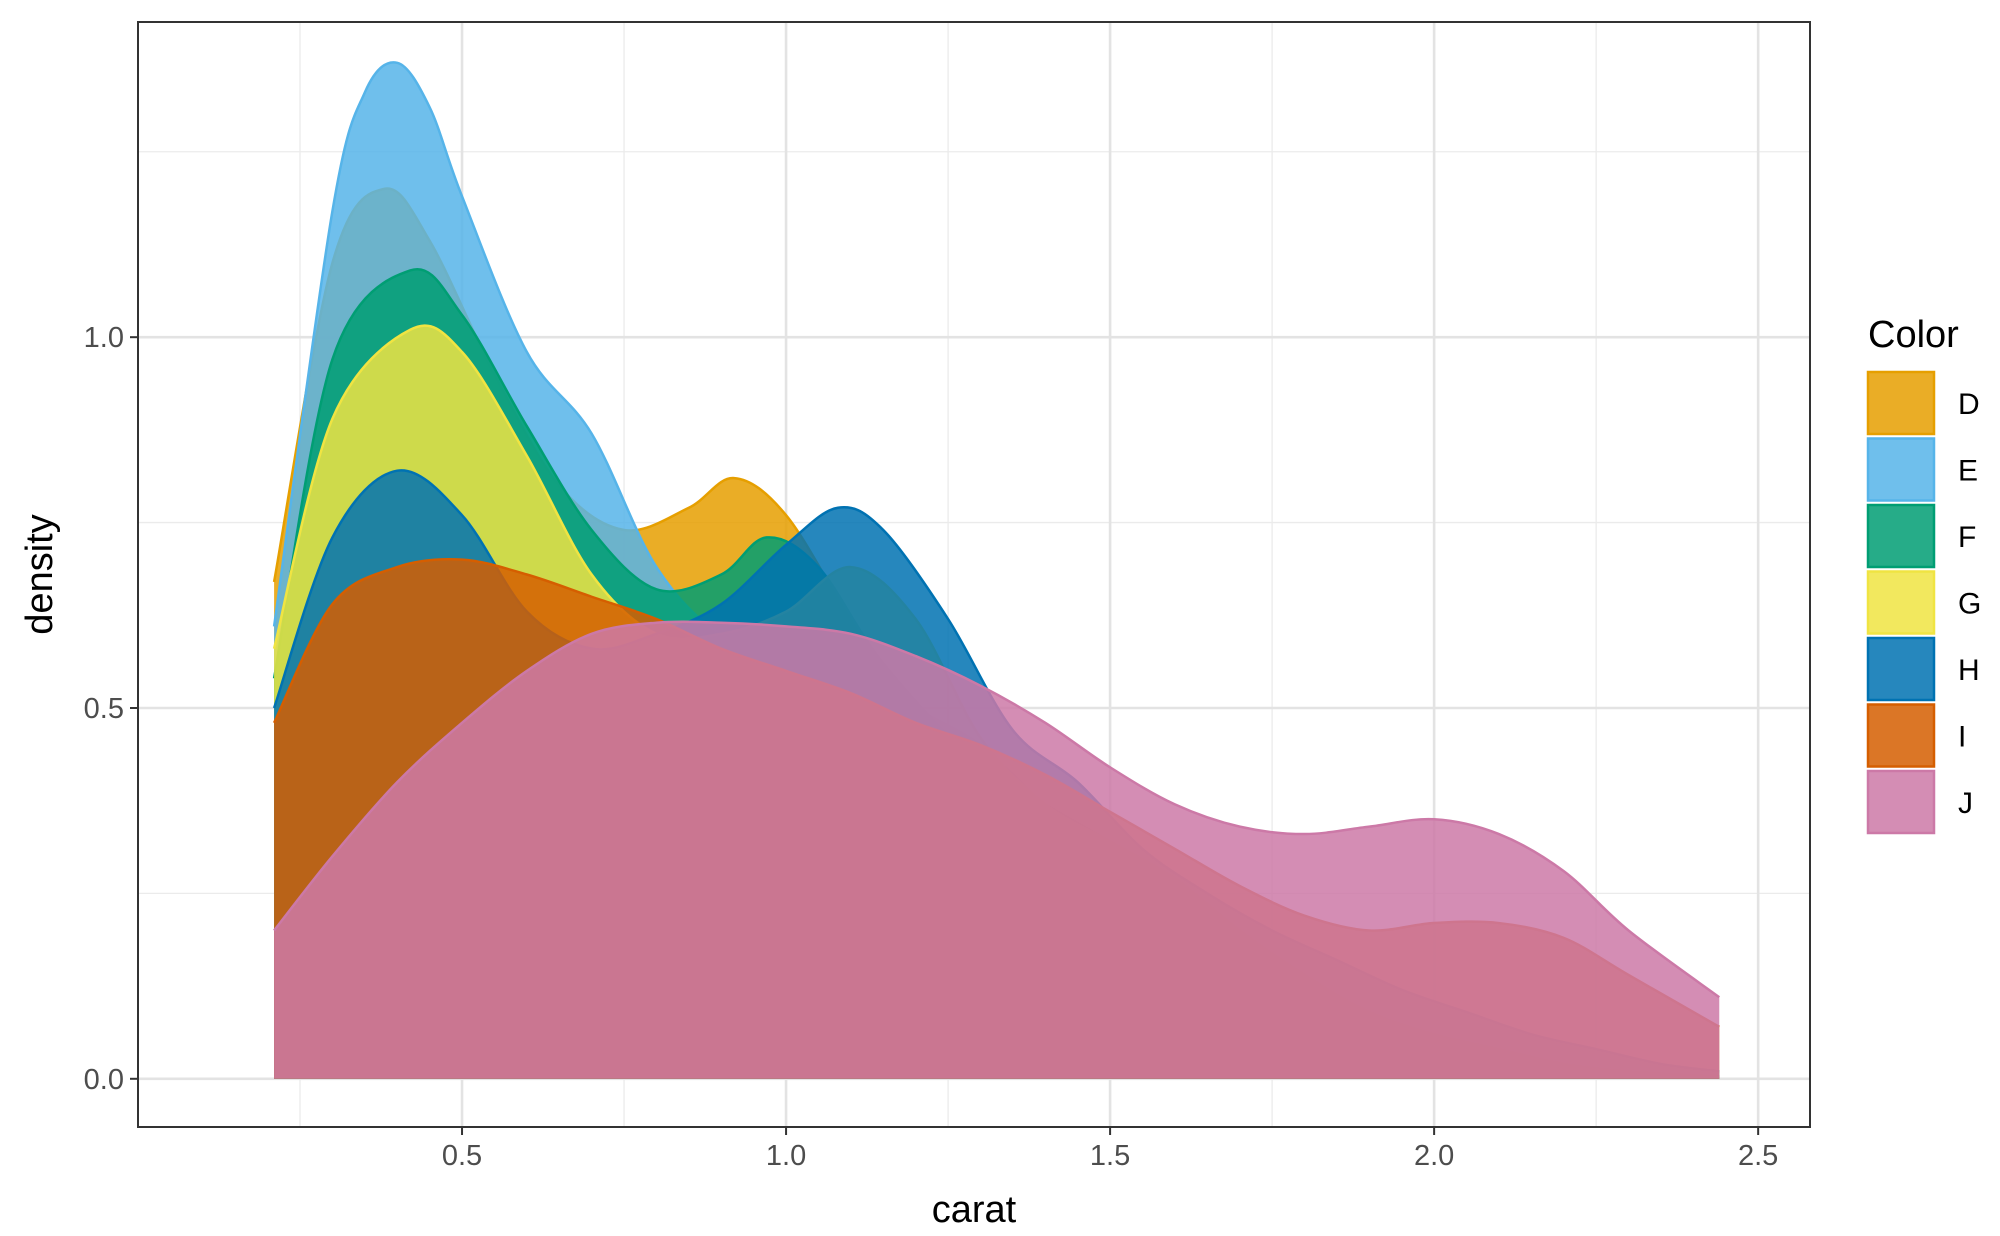  What do you see at coordinates (104, 709) in the screenshot?
I see `y-tick-label: 0.5` at bounding box center [104, 709].